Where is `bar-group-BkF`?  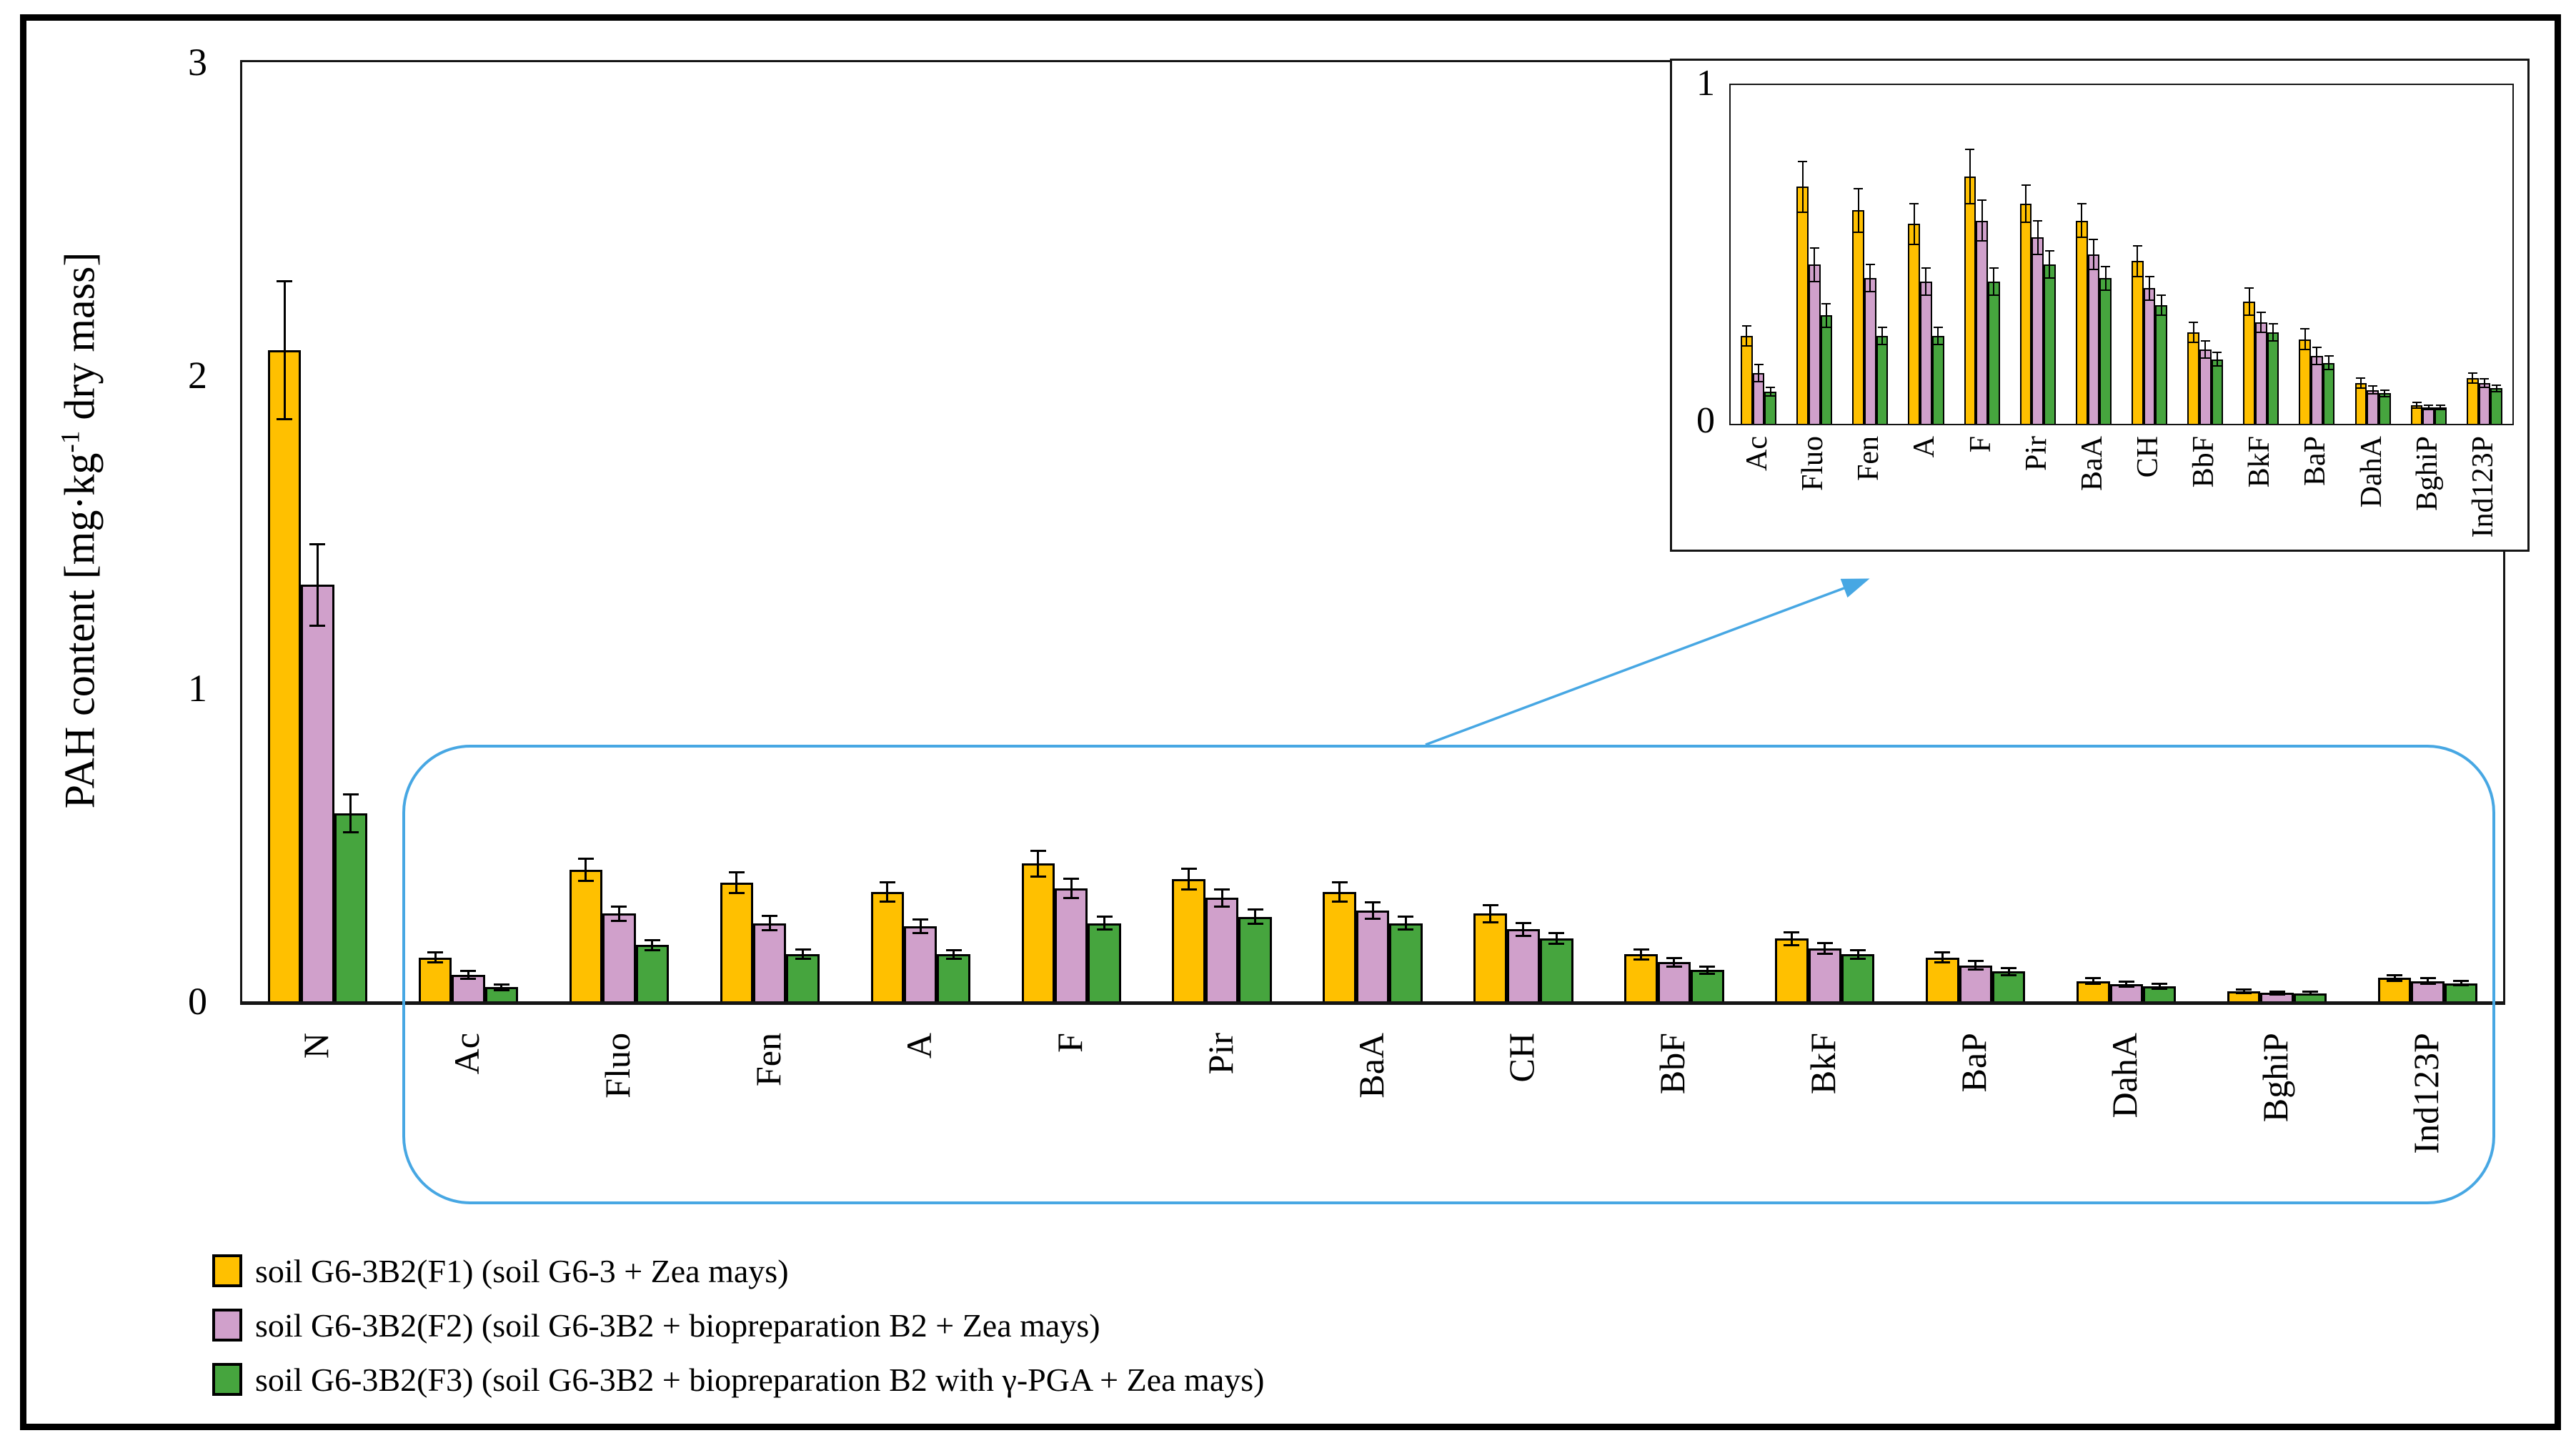
bar-group-BkF is located at coordinates (2261, 255).